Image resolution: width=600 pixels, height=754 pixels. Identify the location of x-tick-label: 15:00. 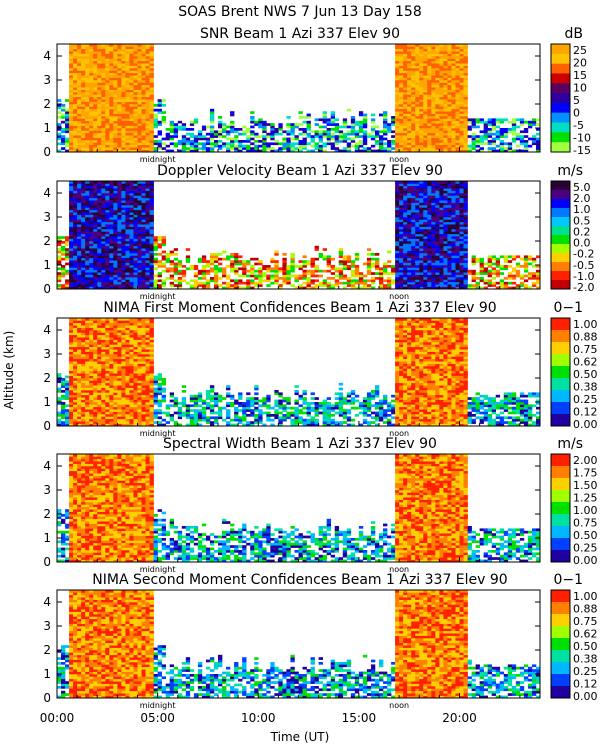
(359, 718).